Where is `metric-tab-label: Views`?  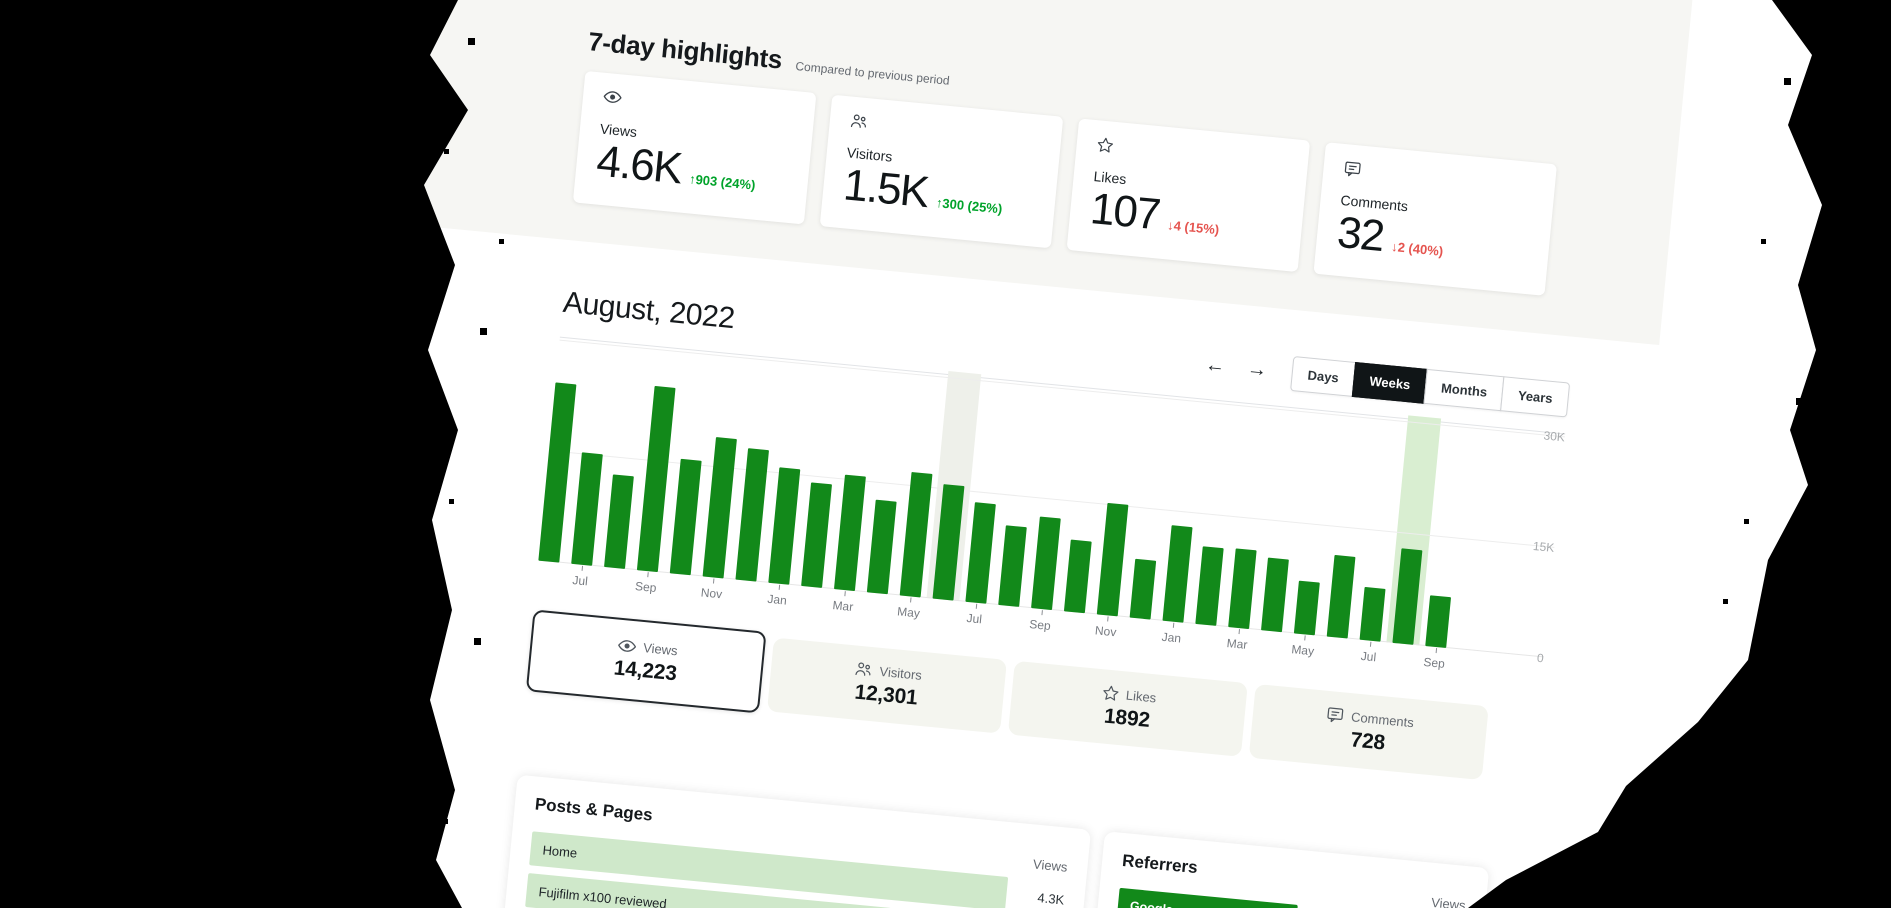
metric-tab-label: Views is located at coordinates (660, 648).